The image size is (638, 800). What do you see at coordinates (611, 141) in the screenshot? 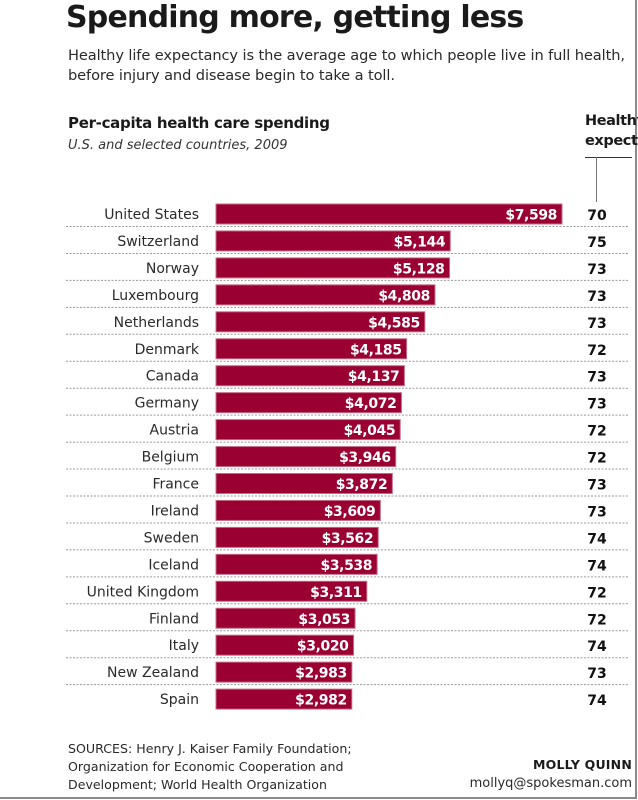
I see `life-expectancy-header-line2: expectancy` at bounding box center [611, 141].